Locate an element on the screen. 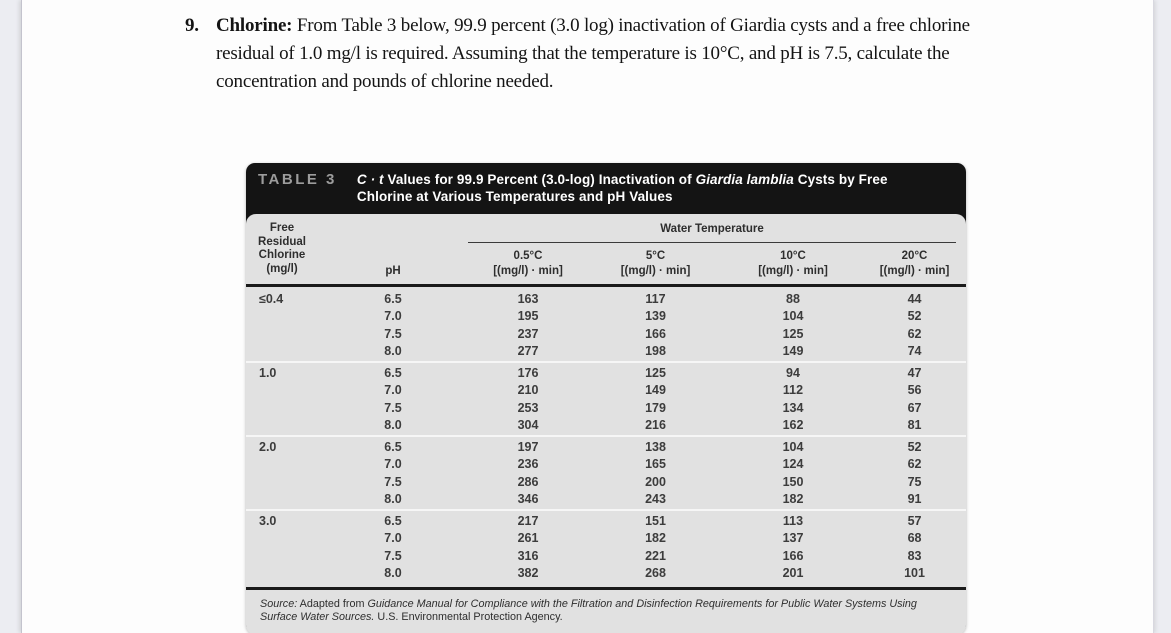 This screenshot has width=1171, height=633. source-tail: U.S. Environmental Protection Agency. is located at coordinates (468, 617).